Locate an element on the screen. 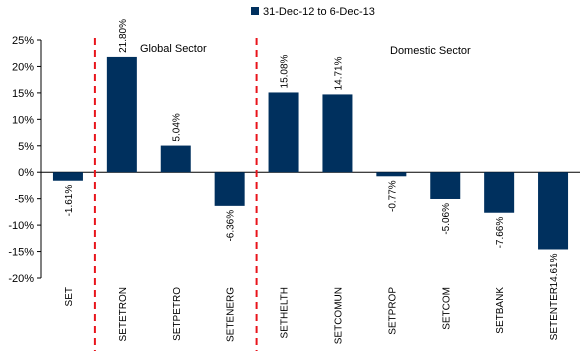 The image size is (587, 351). category-label: SETHELTH is located at coordinates (285, 313).